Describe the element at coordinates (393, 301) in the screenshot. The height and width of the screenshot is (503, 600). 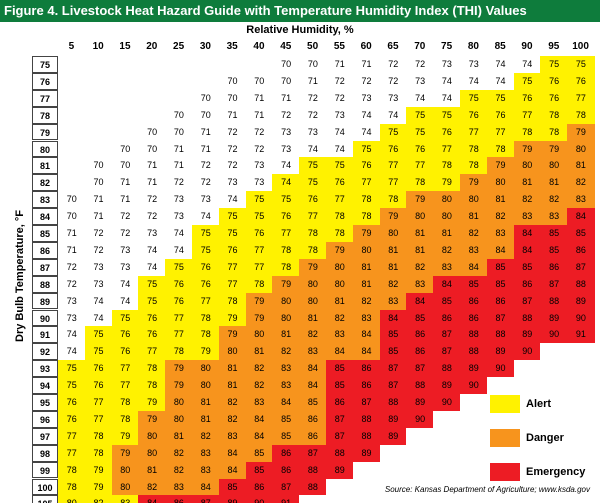
I see `thi-cell: 83` at that location.